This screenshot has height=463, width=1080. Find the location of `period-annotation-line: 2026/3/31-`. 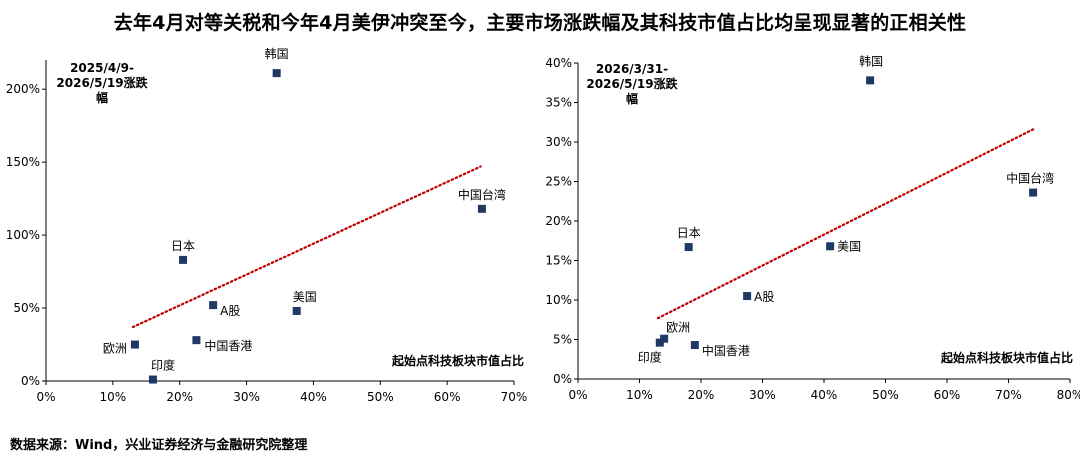

period-annotation-line: 2026/3/31- is located at coordinates (632, 69).